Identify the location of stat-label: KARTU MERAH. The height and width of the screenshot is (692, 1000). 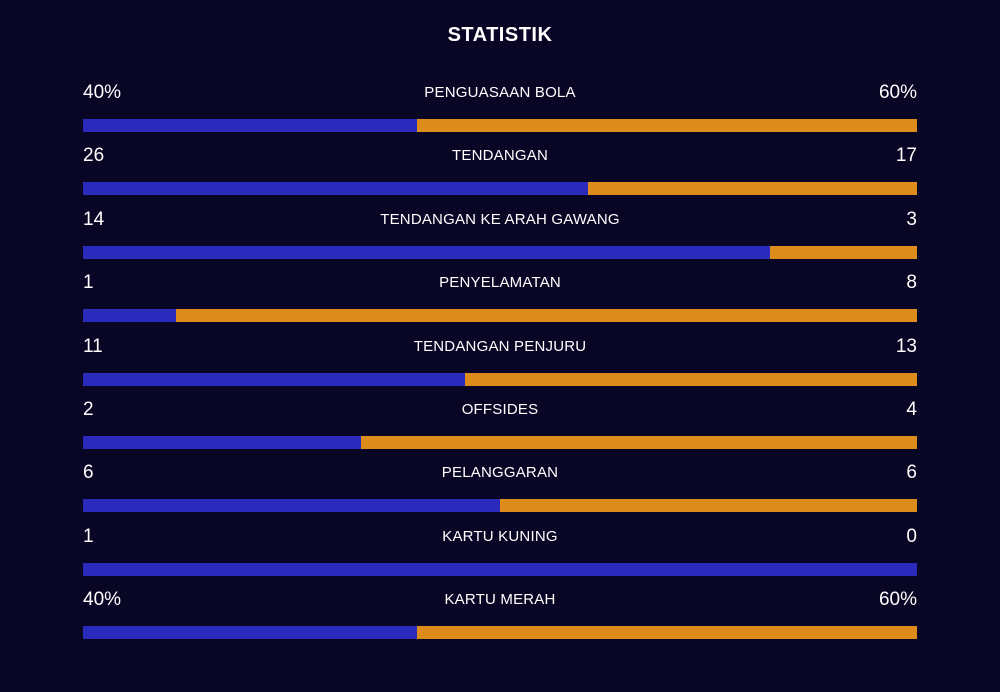
(500, 600).